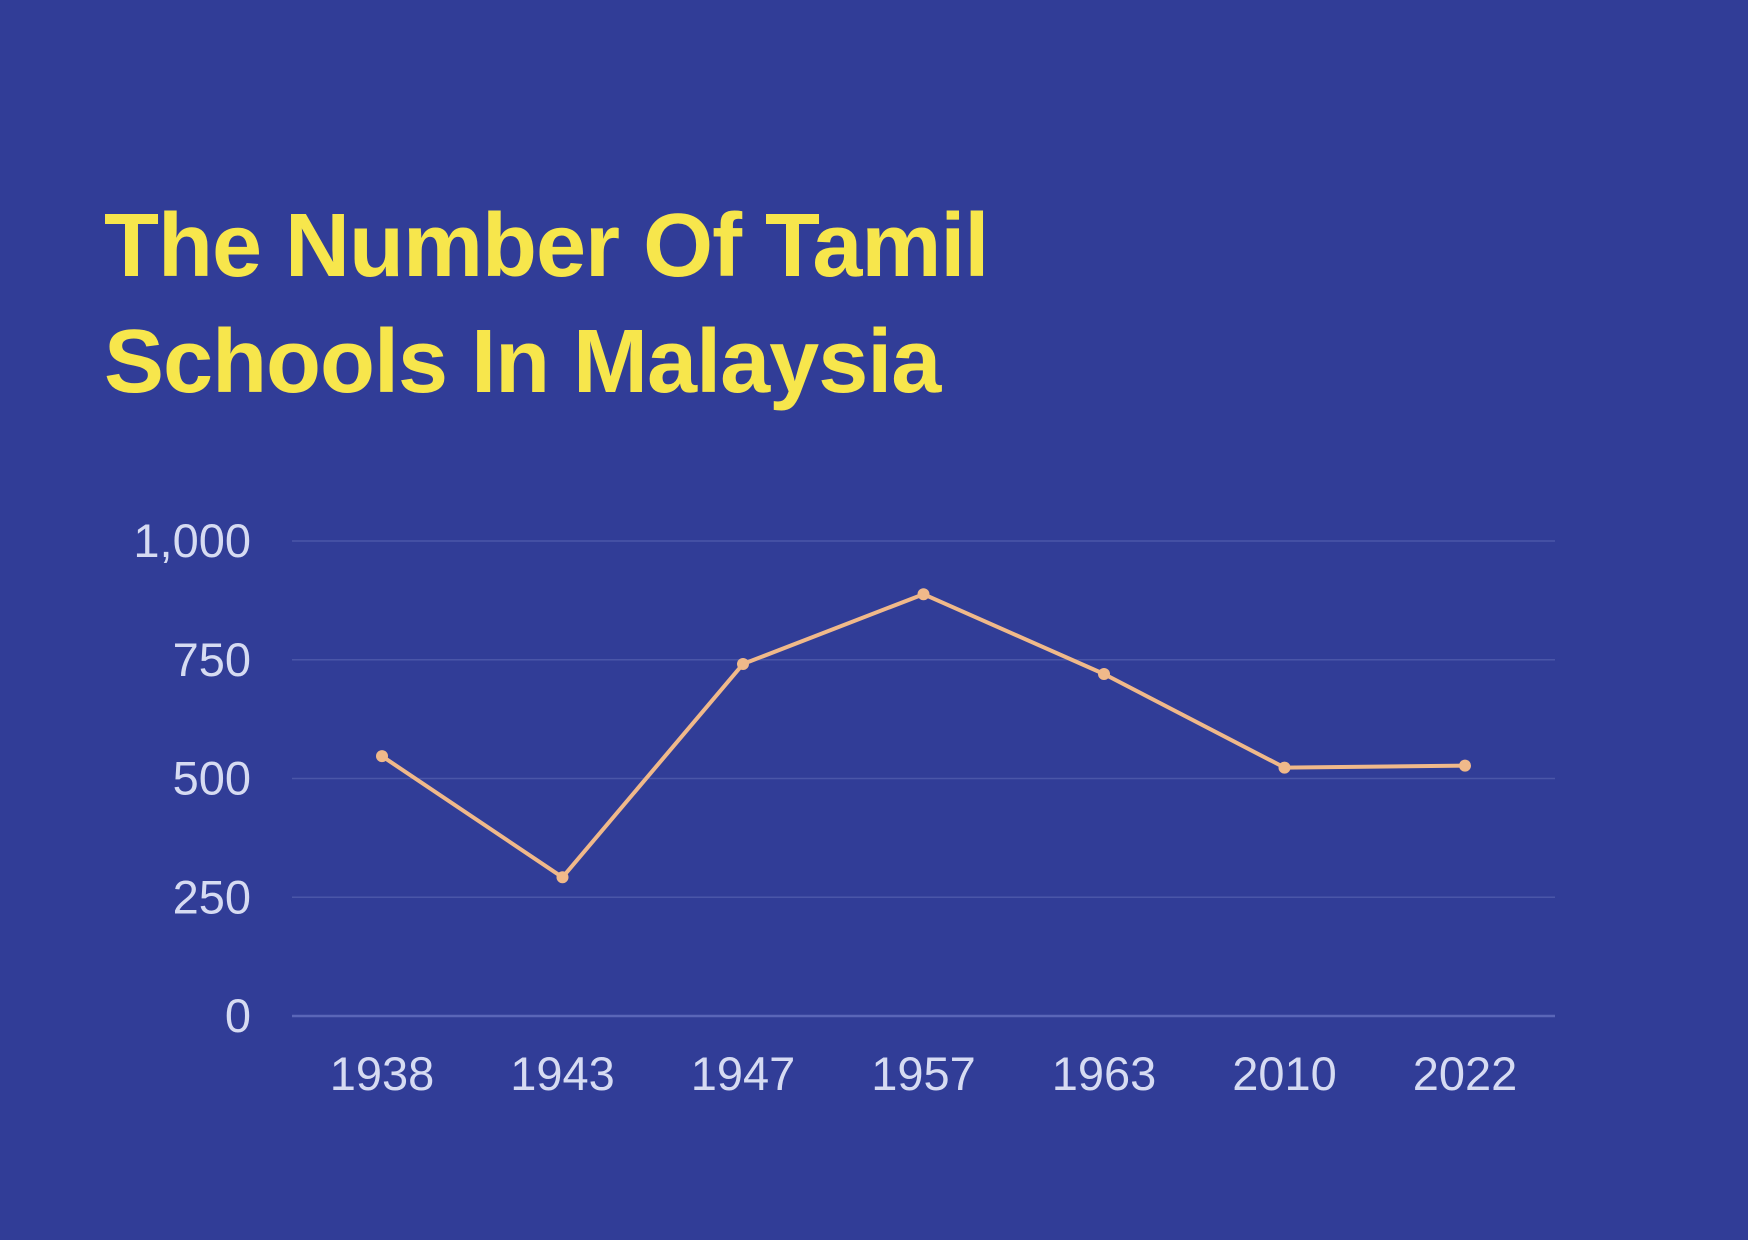 This screenshot has height=1240, width=1748. What do you see at coordinates (1284, 1073) in the screenshot?
I see `x-tick-label: 2010` at bounding box center [1284, 1073].